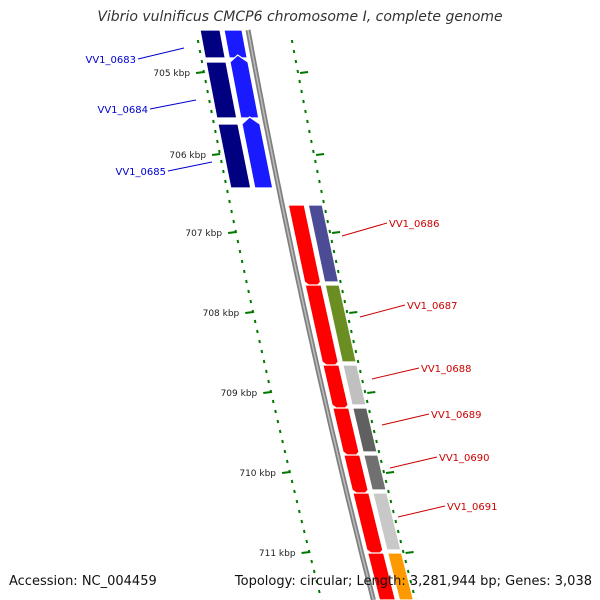 This screenshot has height=600, width=600. Describe the element at coordinates (123, 110) in the screenshot. I see `forward-gene-label: VV1_0684` at that location.